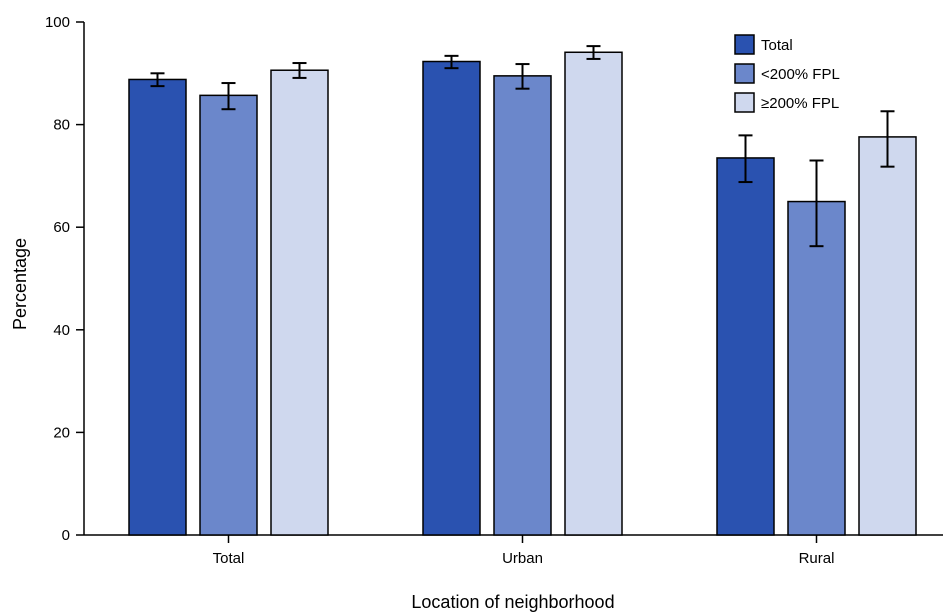 This screenshot has width=943, height=615. What do you see at coordinates (800, 103) in the screenshot?
I see `legend-label: ≥200% FPL` at bounding box center [800, 103].